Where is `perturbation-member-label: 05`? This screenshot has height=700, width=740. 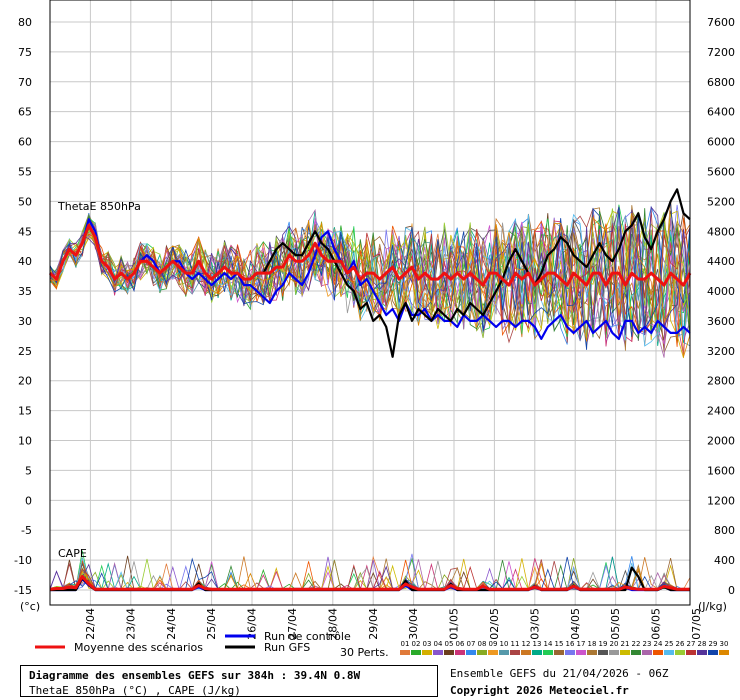
perturbation-member-label: 05 is located at coordinates (449, 644).